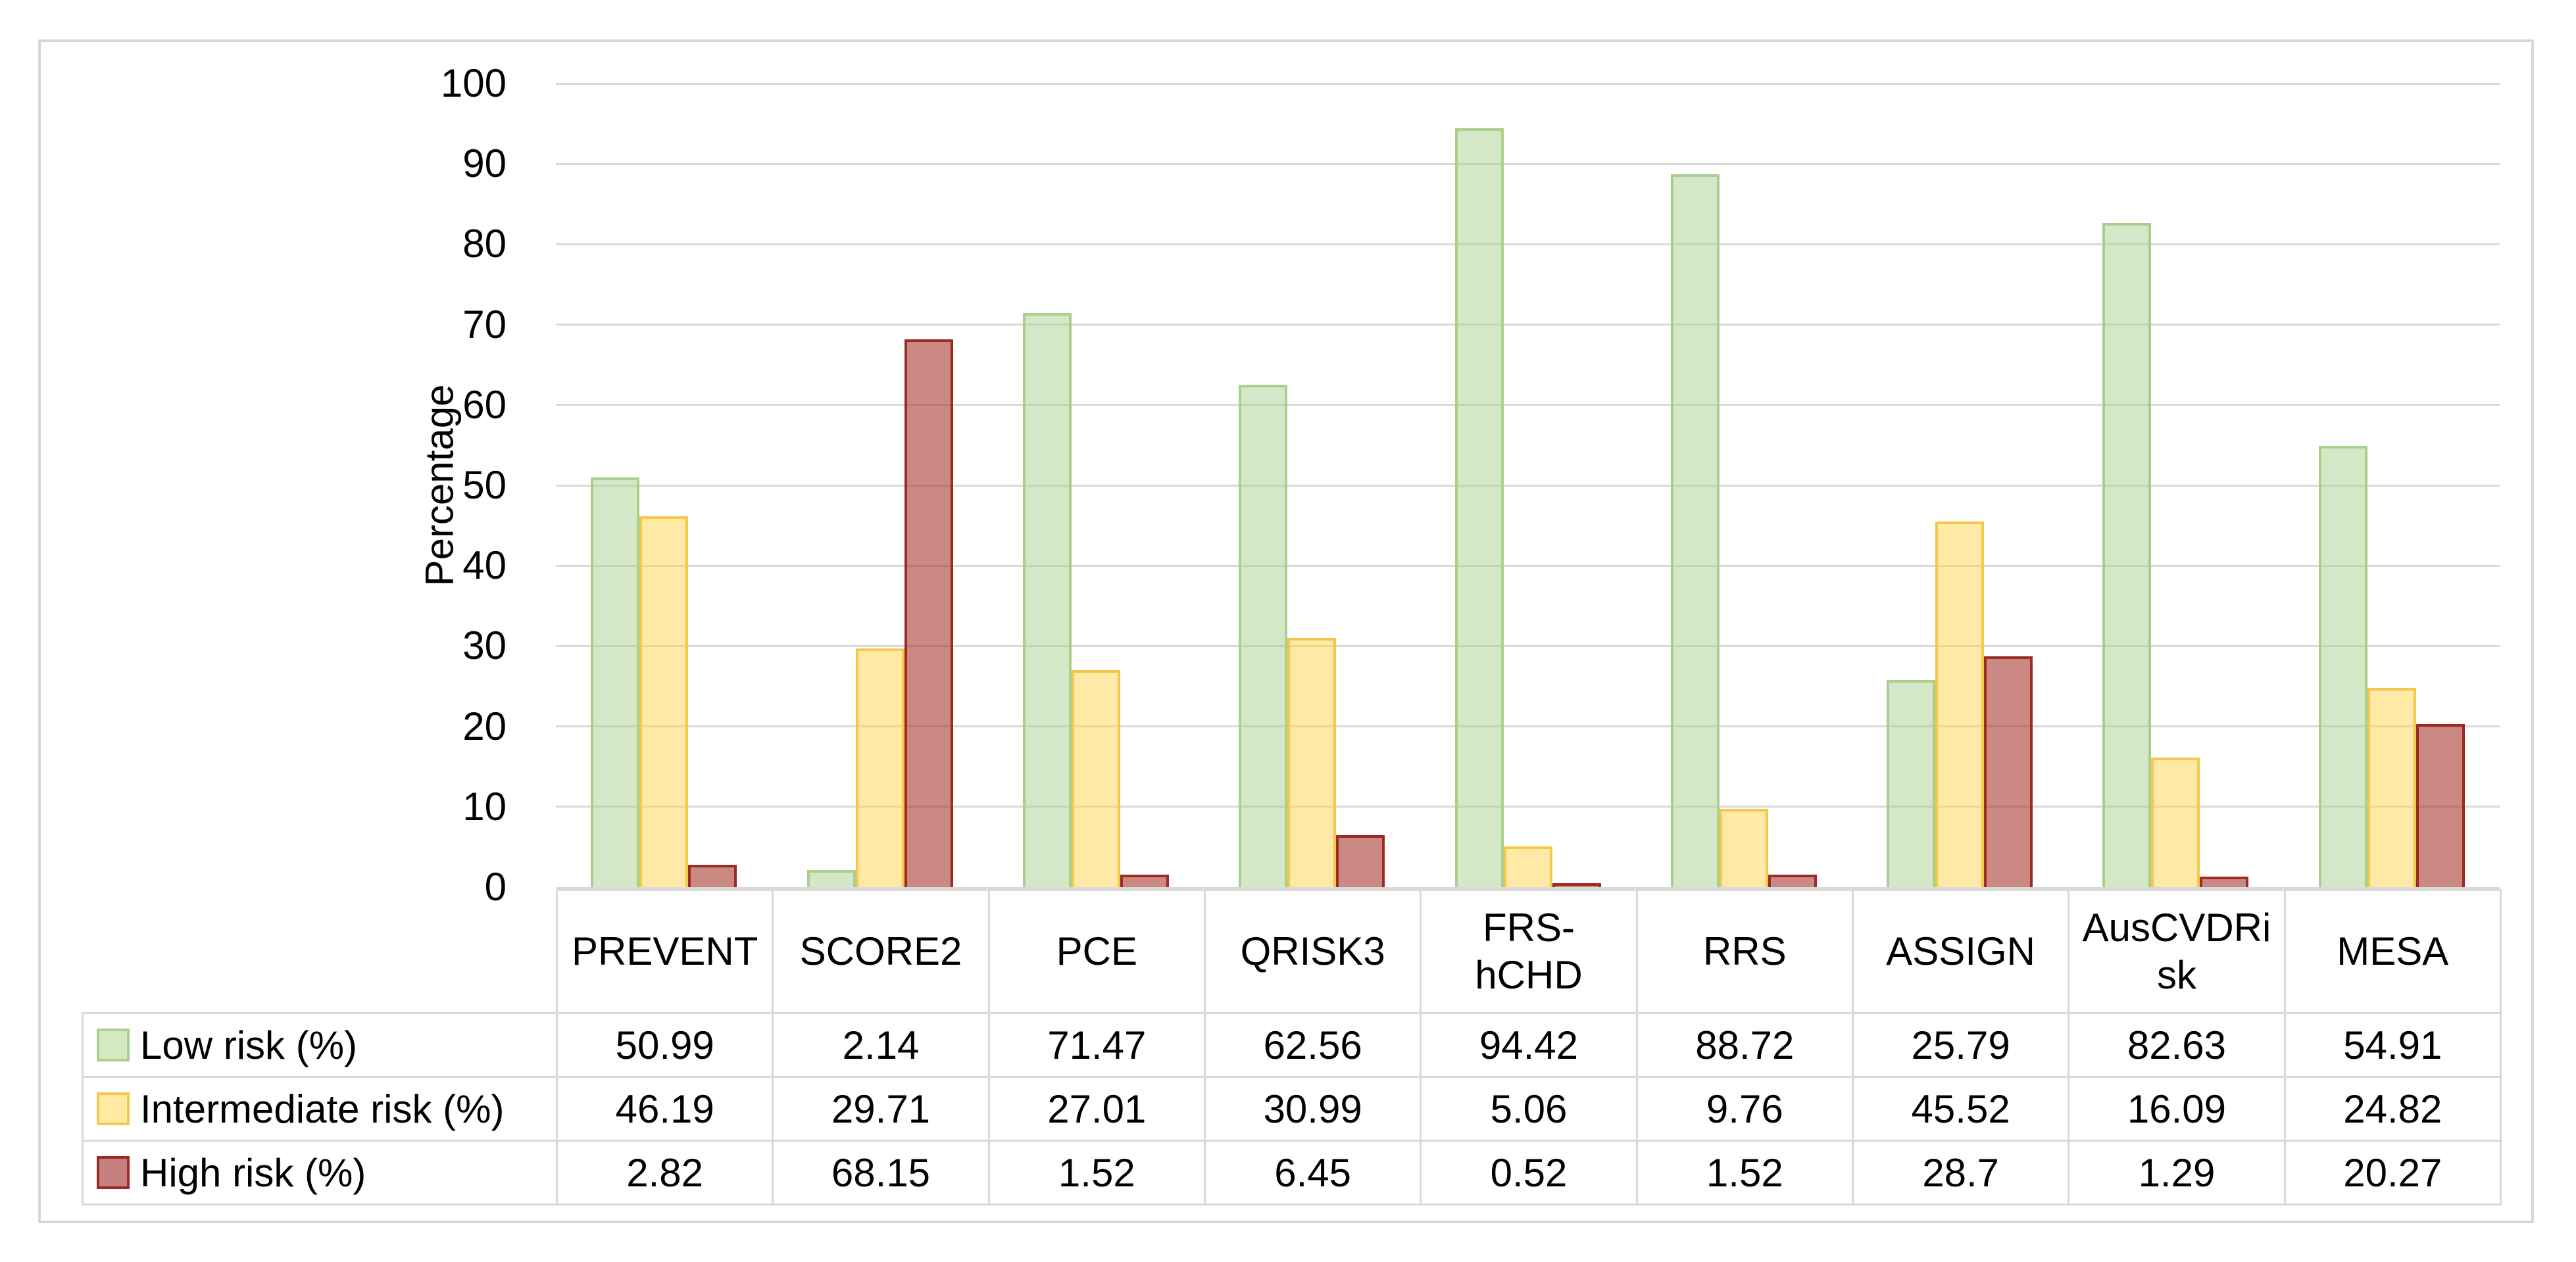  I want to click on value-cell: 94.42, so click(1529, 1045).